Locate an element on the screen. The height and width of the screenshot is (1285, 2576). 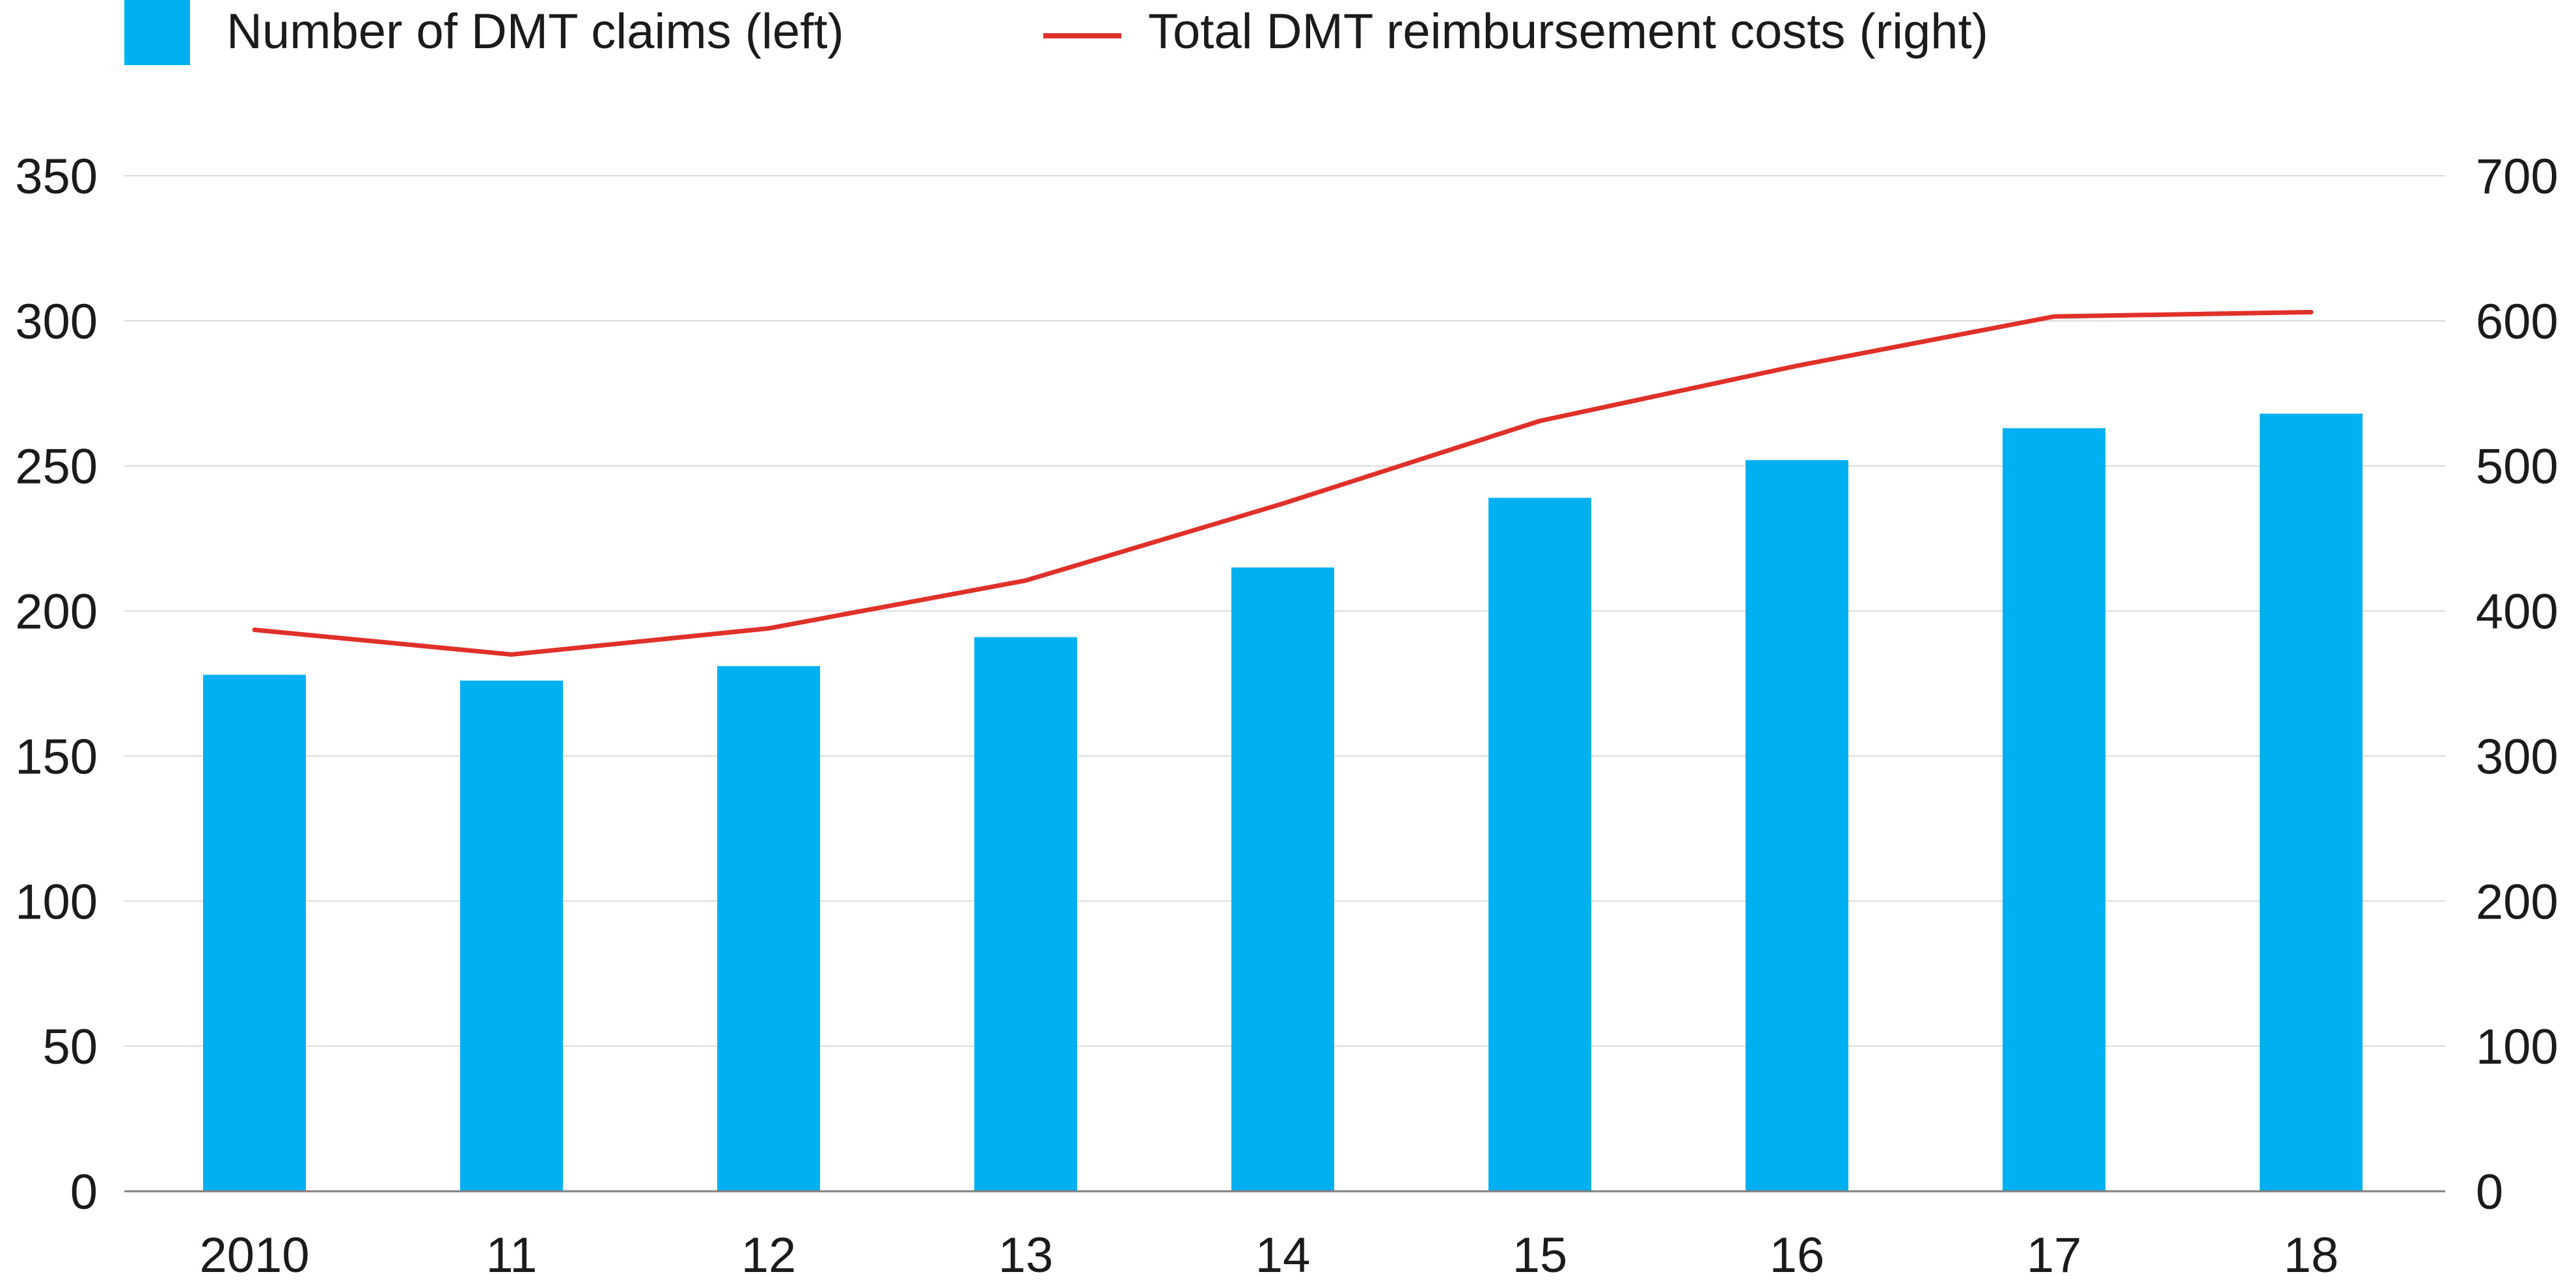
x-axis-ticks: 2010 11 12 13 14 15 16 17 18 is located at coordinates (1268, 1255).